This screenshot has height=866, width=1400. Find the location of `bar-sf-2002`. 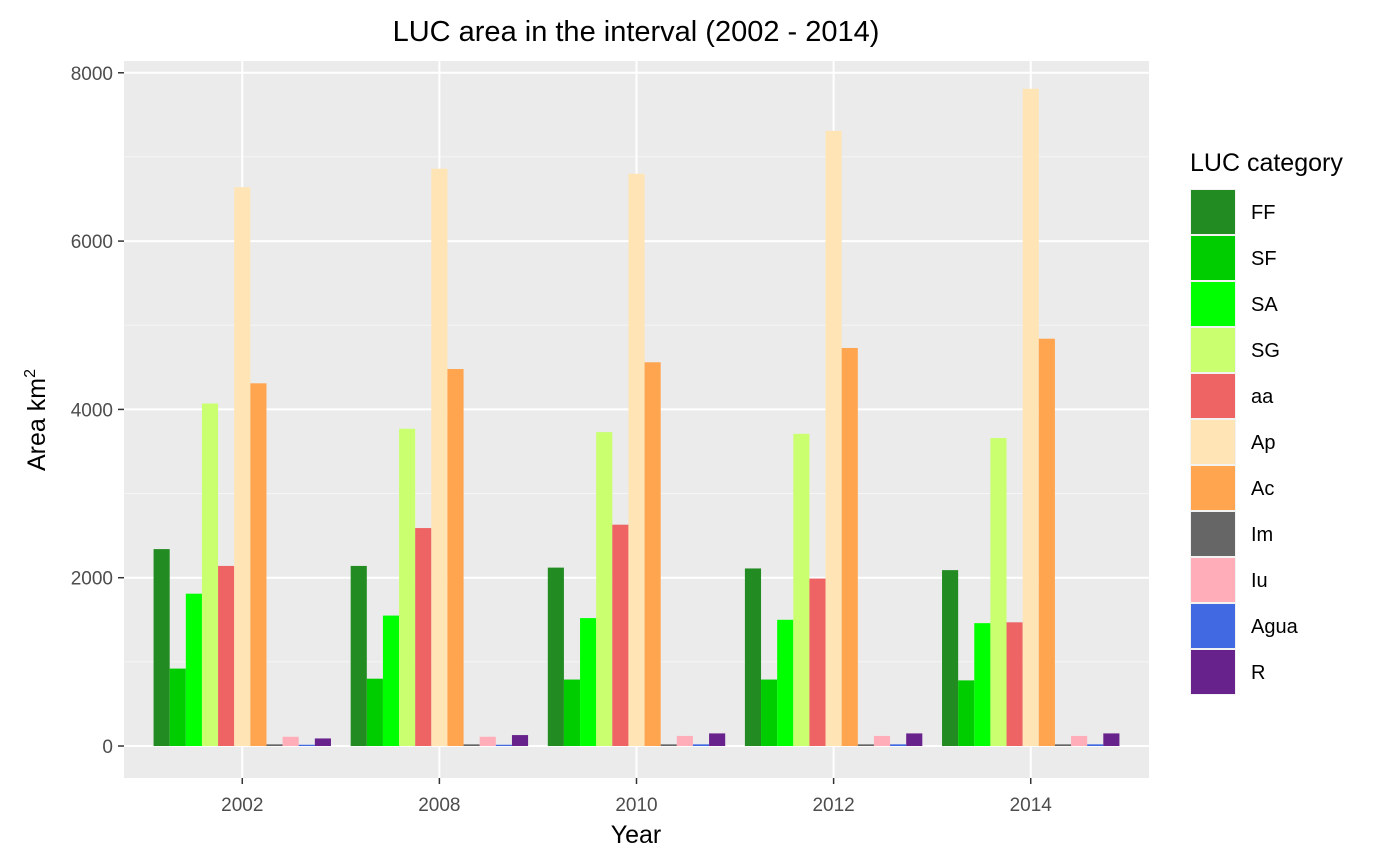

bar-sf-2002 is located at coordinates (177, 707).